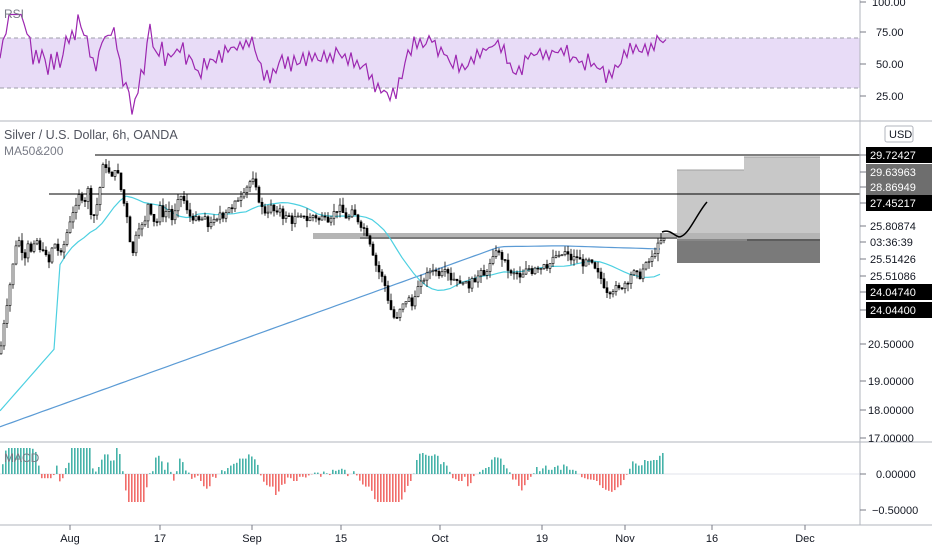  What do you see at coordinates (891, 345) in the screenshot?
I see `price-tick-label: 20.50000` at bounding box center [891, 345].